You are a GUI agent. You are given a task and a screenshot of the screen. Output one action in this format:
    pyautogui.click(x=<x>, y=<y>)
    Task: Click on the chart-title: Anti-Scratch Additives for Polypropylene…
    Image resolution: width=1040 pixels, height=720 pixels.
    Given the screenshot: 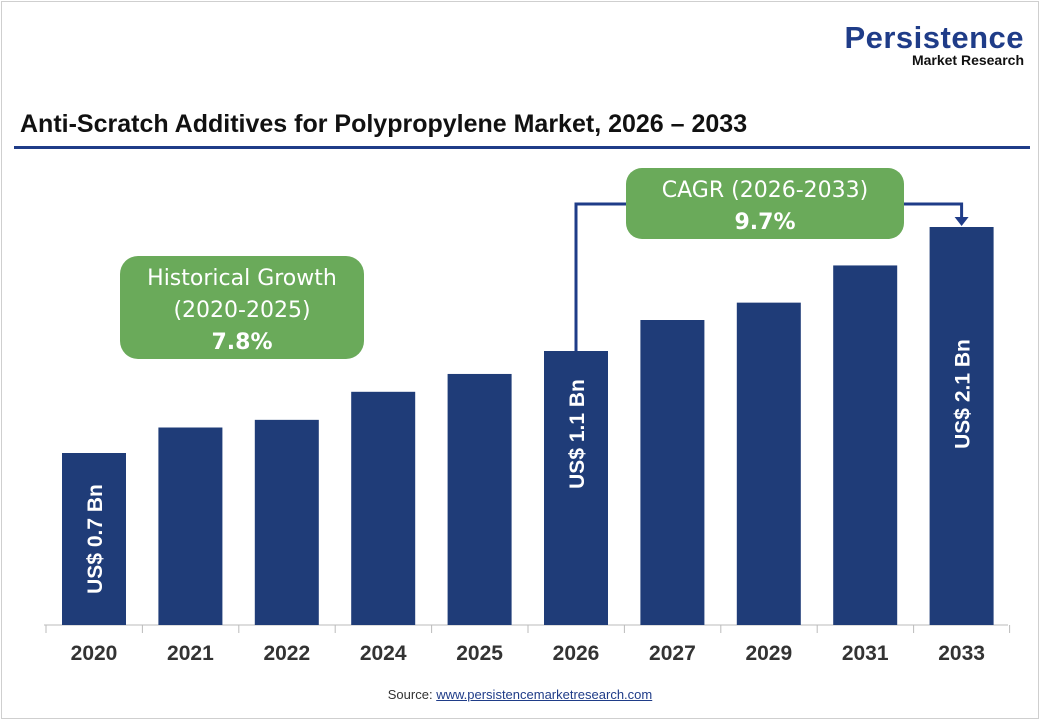 What is the action you would take?
    pyautogui.click(x=384, y=124)
    